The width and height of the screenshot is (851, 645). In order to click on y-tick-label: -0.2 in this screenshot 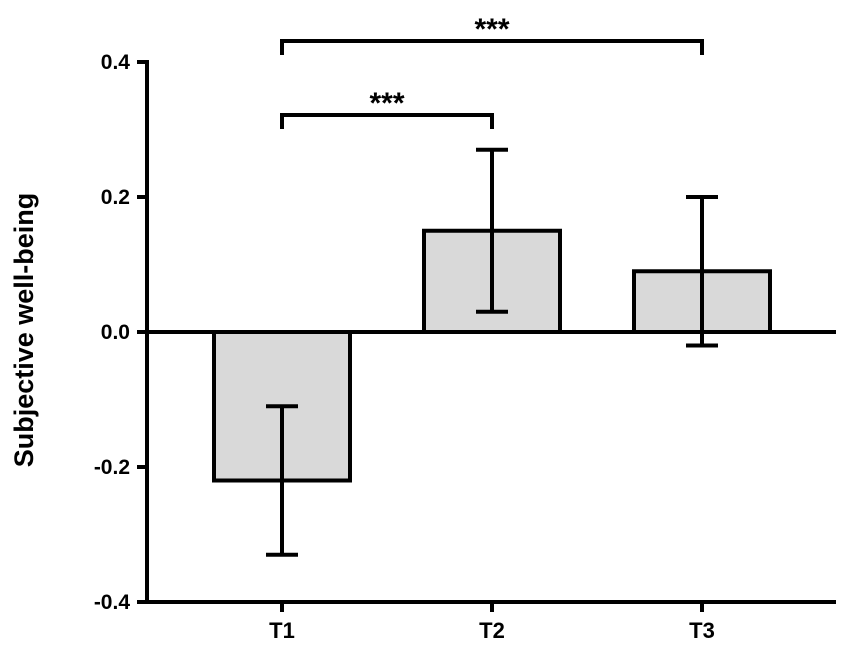, I will do `click(112, 467)`.